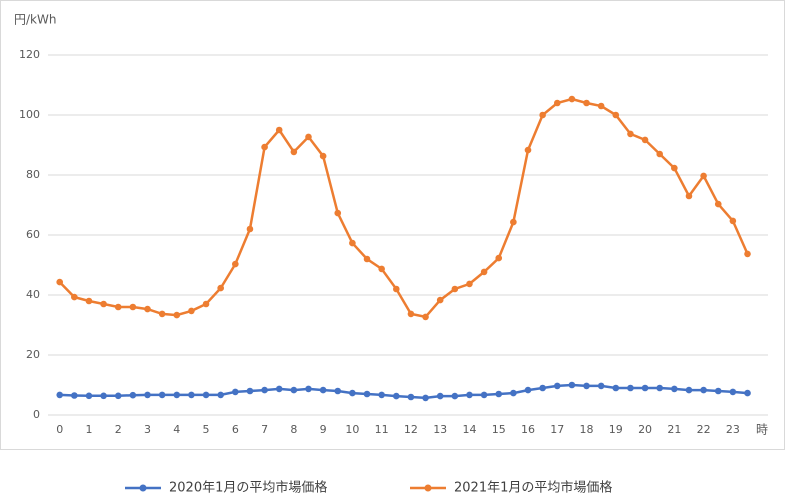 The width and height of the screenshot is (785, 500). What do you see at coordinates (411, 429) in the screenshot?
I see `x-tick-label: 12` at bounding box center [411, 429].